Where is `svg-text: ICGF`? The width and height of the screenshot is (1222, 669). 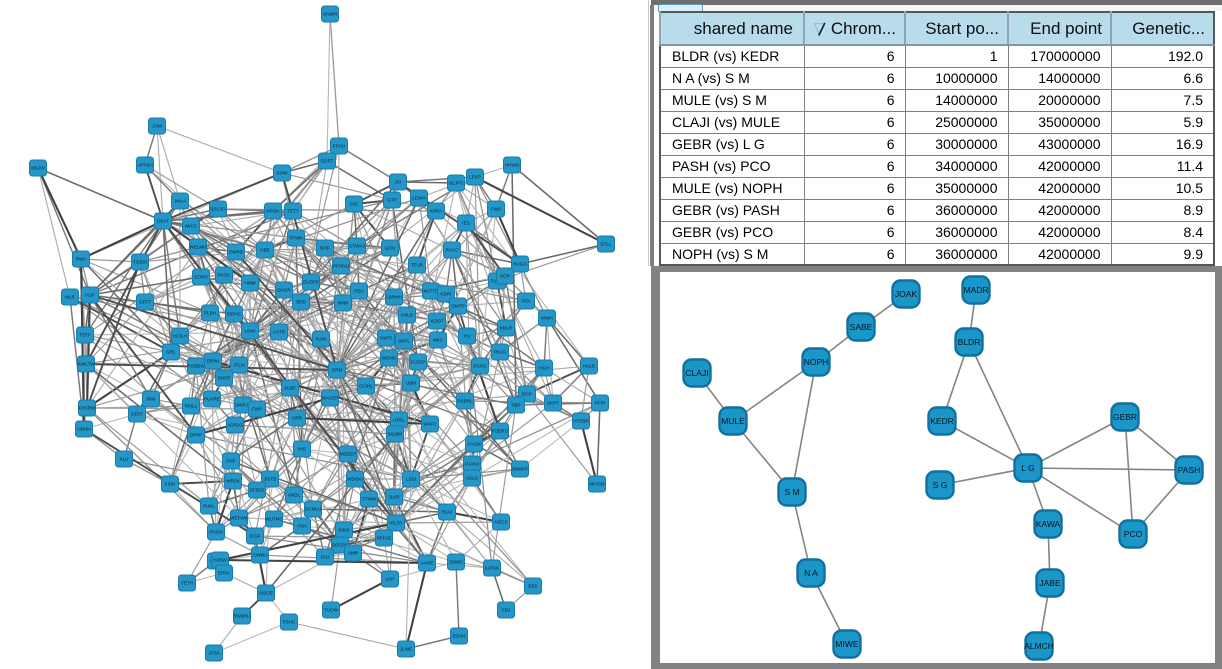 svg-text: ICGF is located at coordinates (255, 536).